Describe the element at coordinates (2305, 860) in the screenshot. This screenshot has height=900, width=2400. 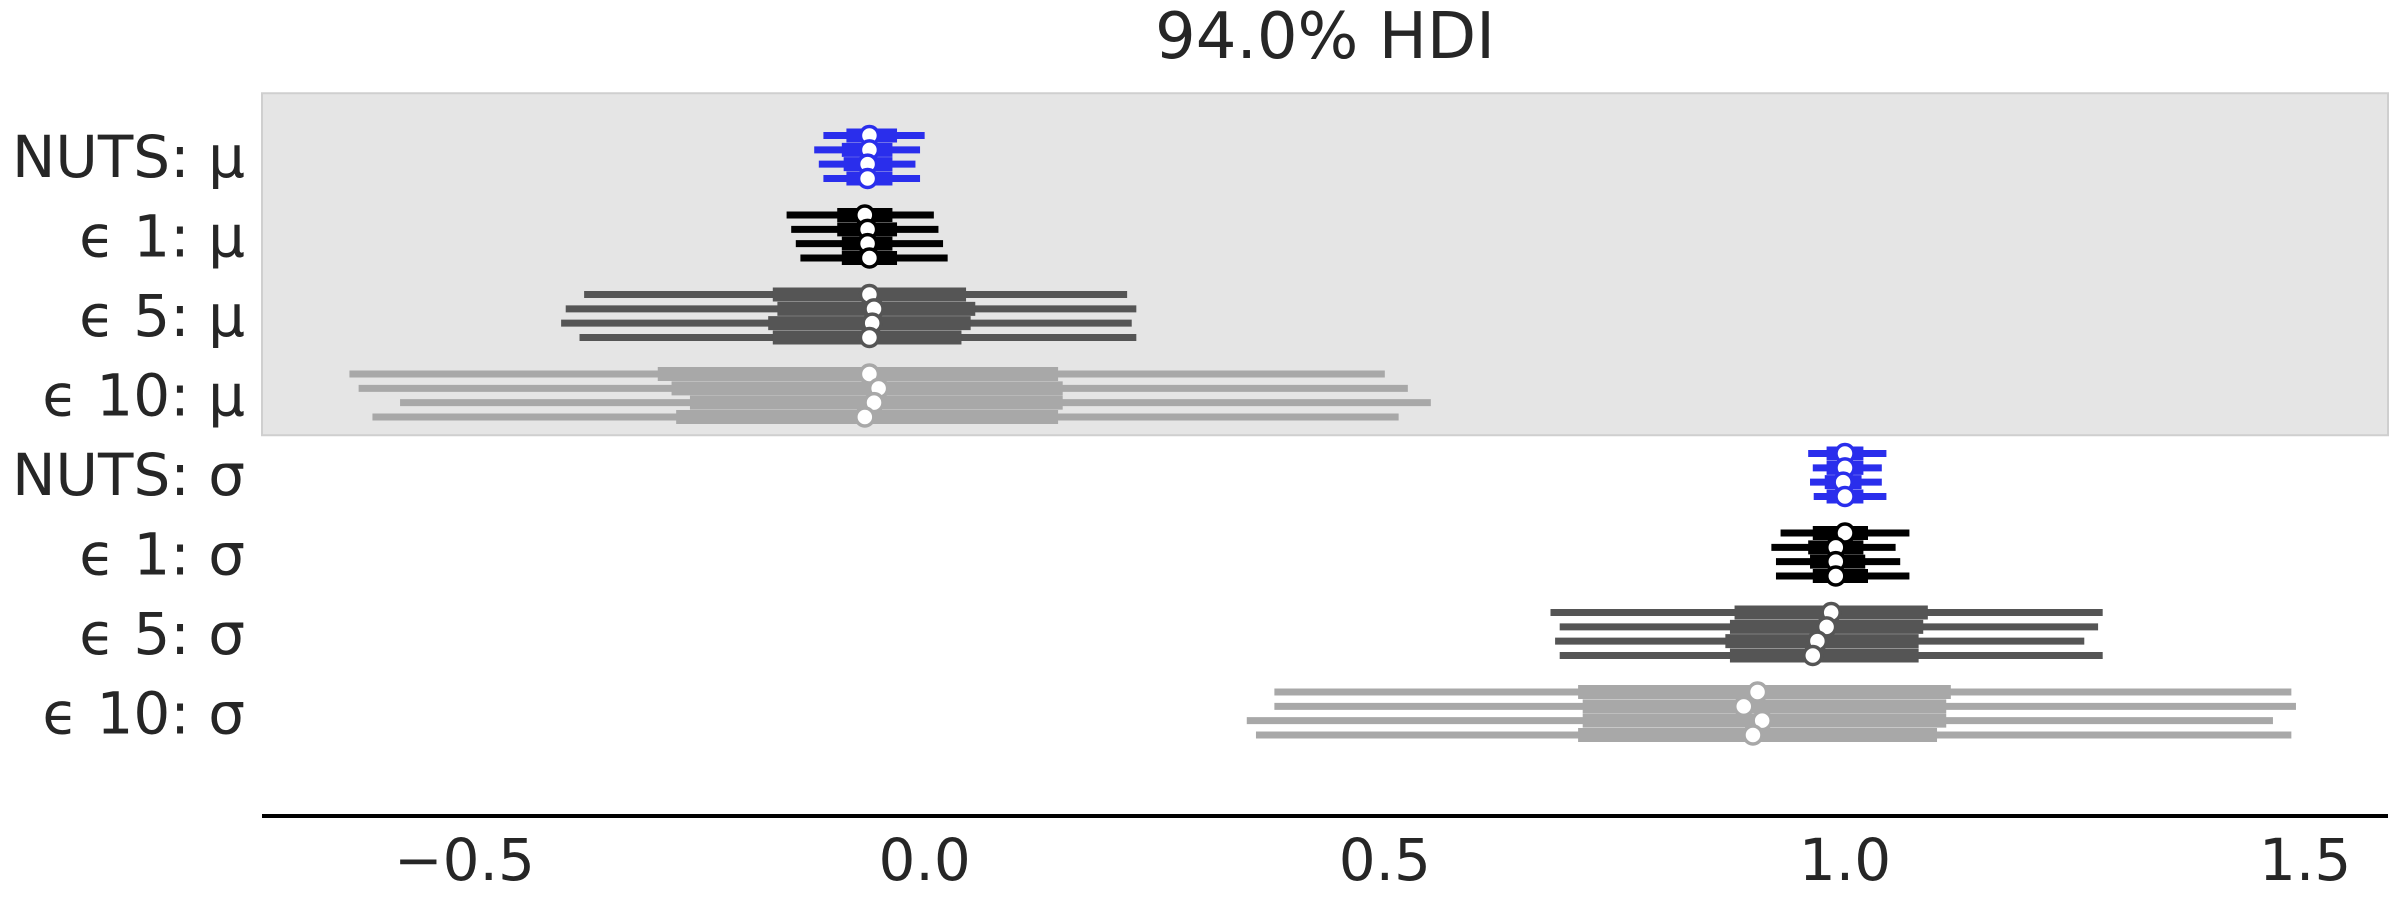
I see `x-tick-label: 1.5` at that location.